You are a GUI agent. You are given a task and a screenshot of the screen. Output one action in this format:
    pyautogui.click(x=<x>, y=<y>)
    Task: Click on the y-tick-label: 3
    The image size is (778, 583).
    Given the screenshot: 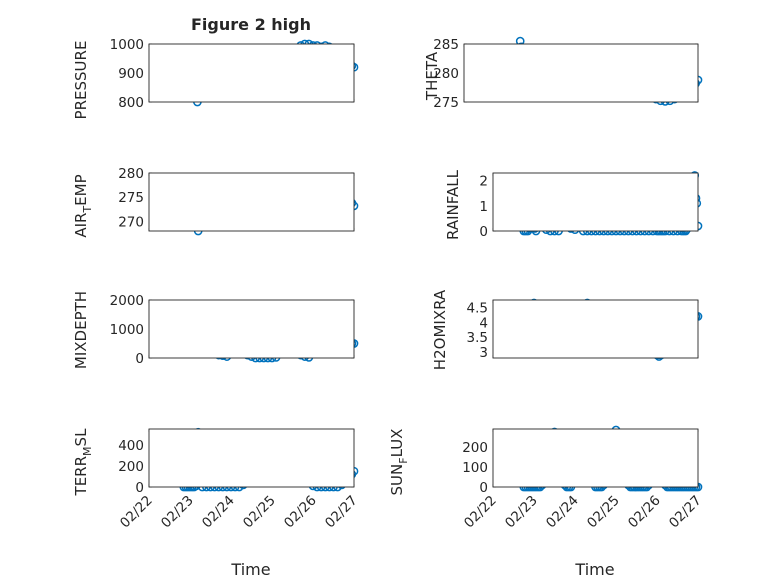 What is the action you would take?
    pyautogui.click(x=483, y=353)
    